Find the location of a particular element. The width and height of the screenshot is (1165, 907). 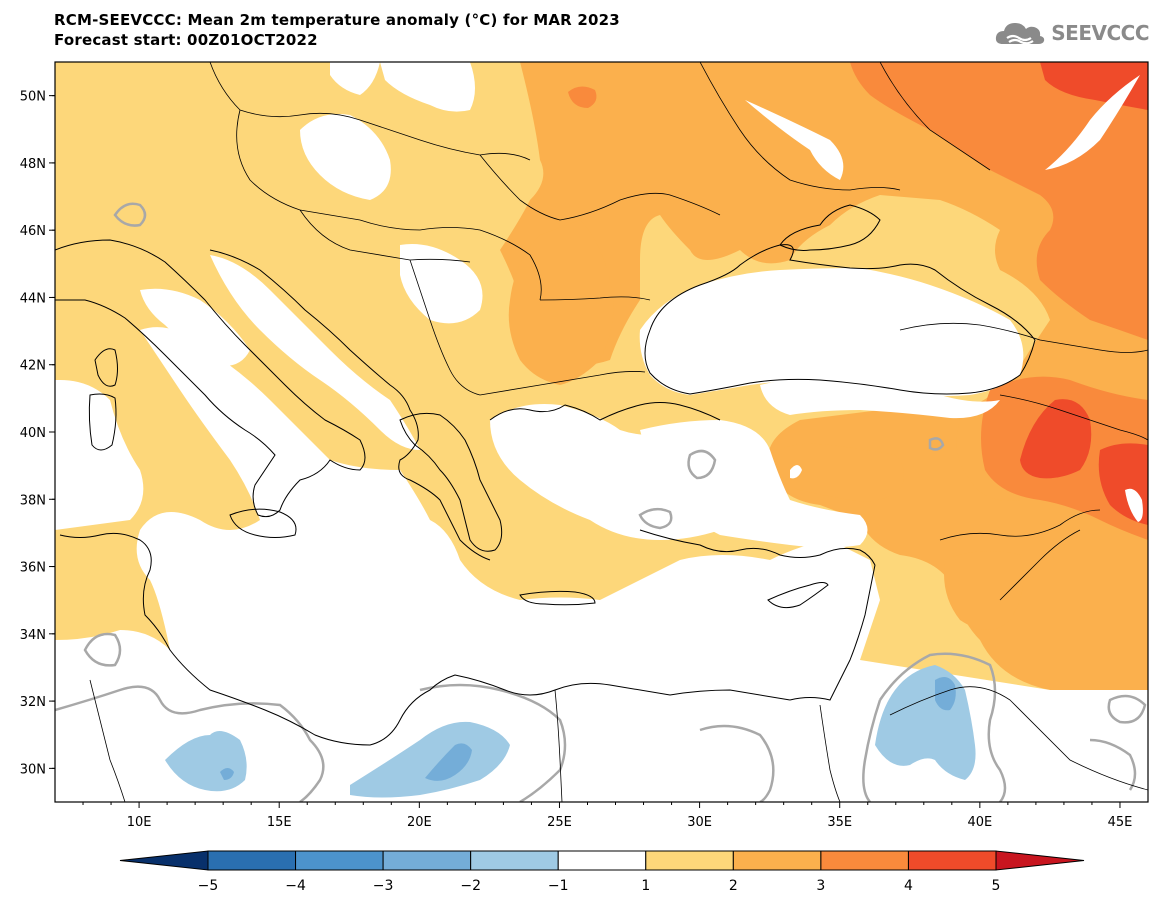

lat-tick-label: 34N is located at coordinates (33, 635).